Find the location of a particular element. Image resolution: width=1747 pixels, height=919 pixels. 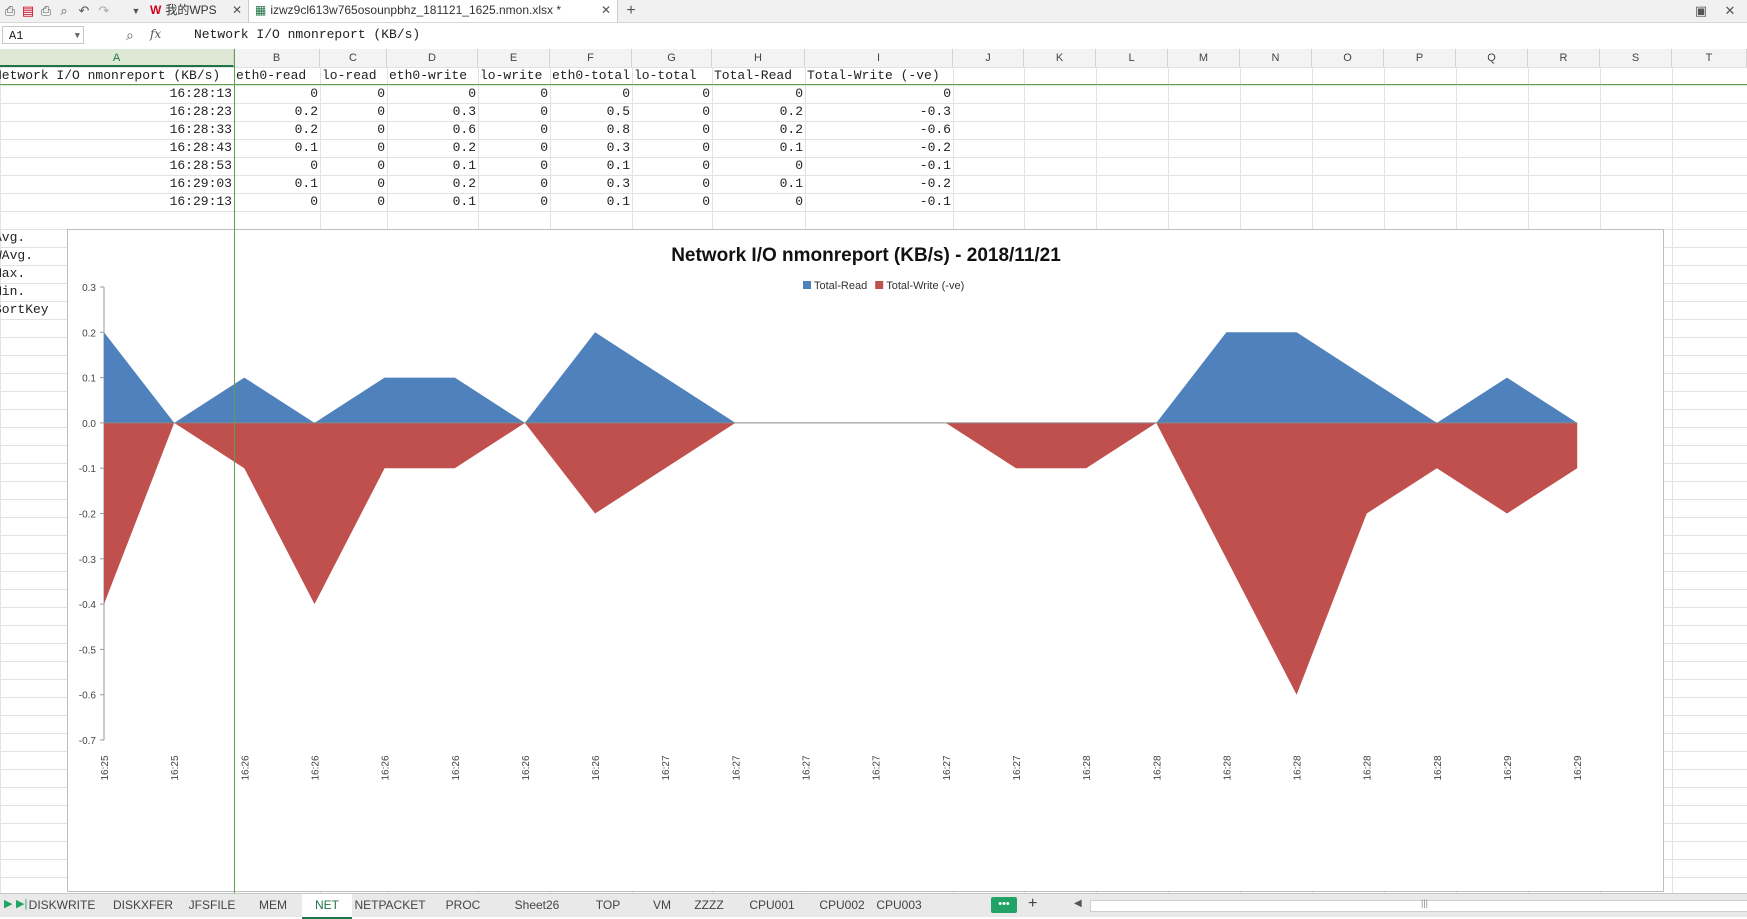

horizontal-scrollbar: ||| is located at coordinates (1418, 906).